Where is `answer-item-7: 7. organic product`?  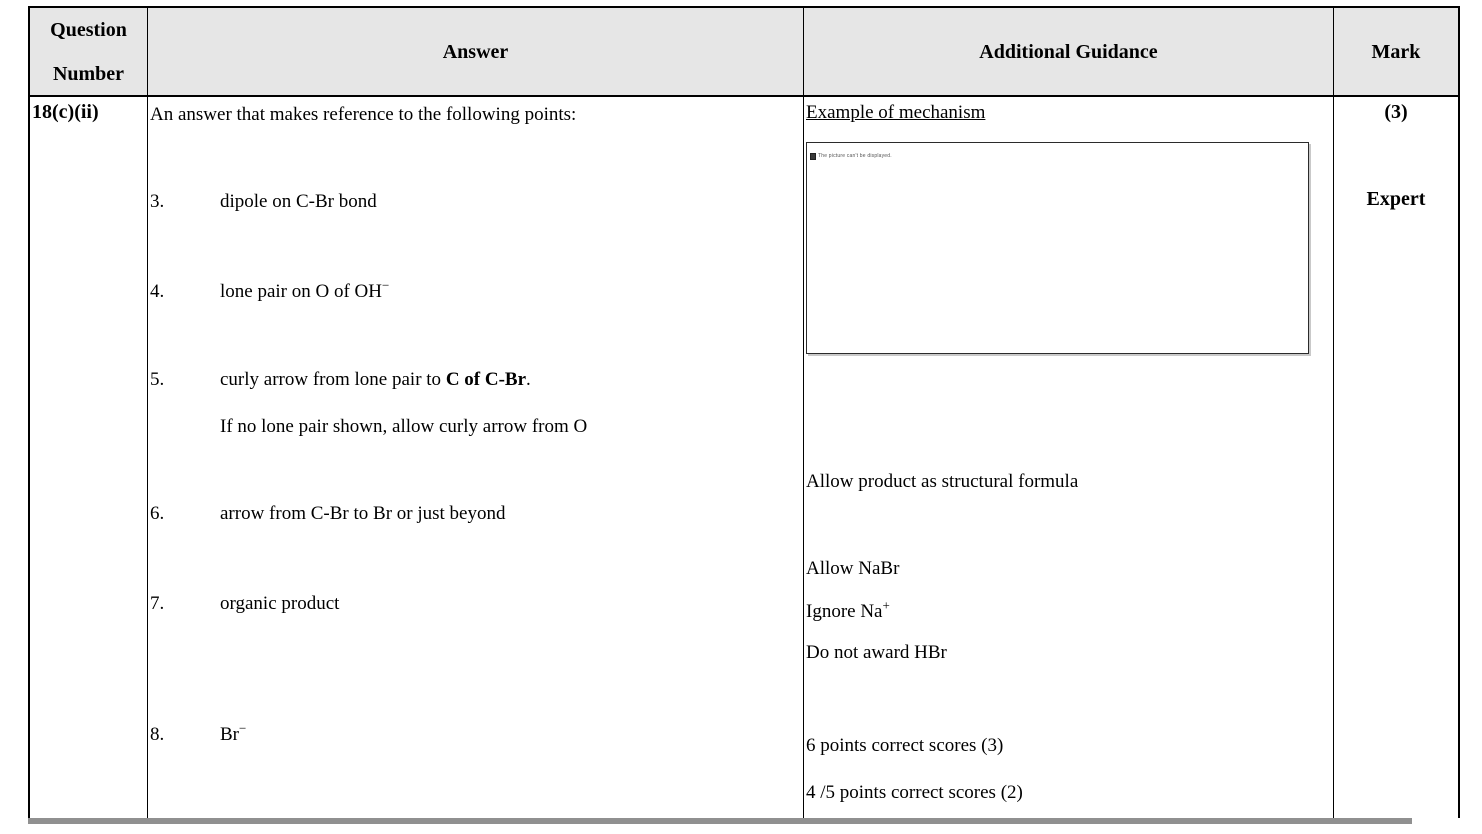
answer-item-7: 7. organic product is located at coordinates (244, 603).